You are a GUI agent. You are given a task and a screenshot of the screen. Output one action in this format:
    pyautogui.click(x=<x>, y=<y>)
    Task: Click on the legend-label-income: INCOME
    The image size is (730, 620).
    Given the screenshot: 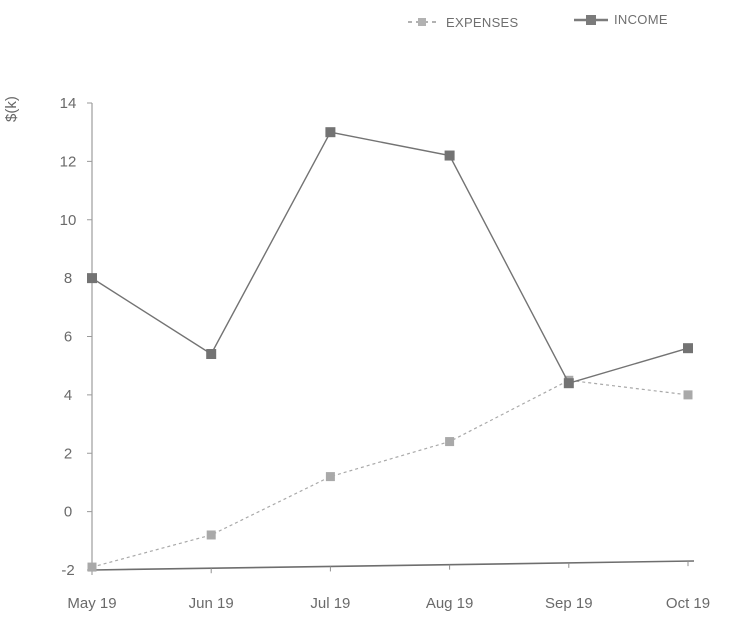 What is the action you would take?
    pyautogui.click(x=641, y=19)
    